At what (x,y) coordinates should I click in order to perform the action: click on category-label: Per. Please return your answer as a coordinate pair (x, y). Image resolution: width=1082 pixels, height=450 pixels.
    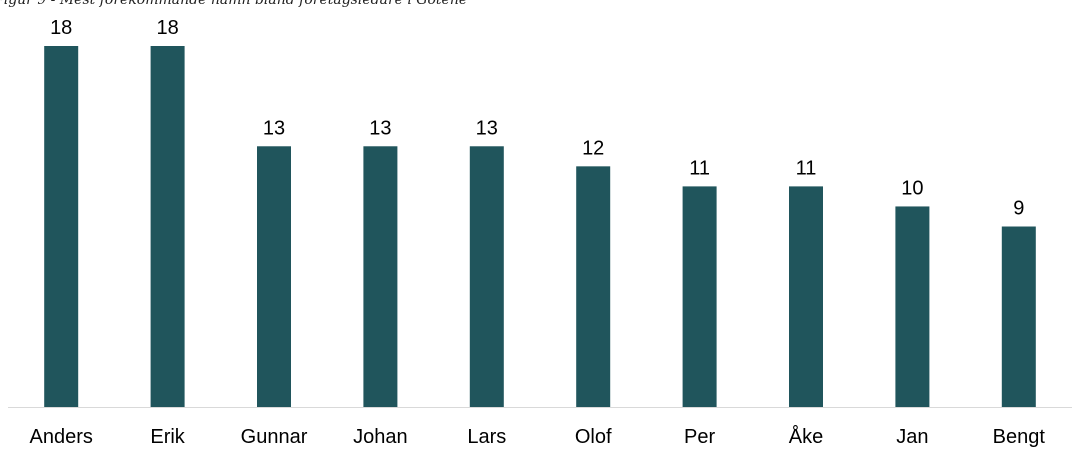
    Looking at the image, I should click on (699, 437).